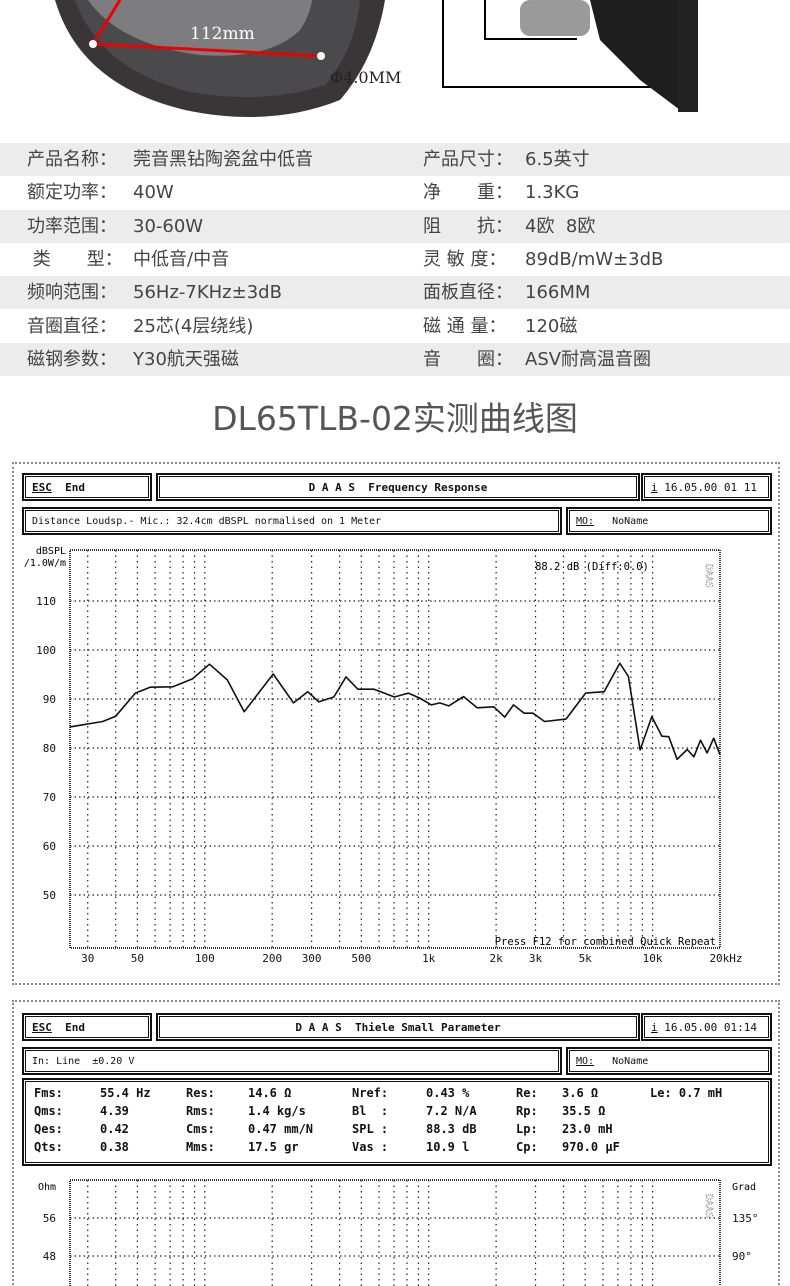  What do you see at coordinates (586, 958) in the screenshot?
I see `x-tick-label: 5k` at bounding box center [586, 958].